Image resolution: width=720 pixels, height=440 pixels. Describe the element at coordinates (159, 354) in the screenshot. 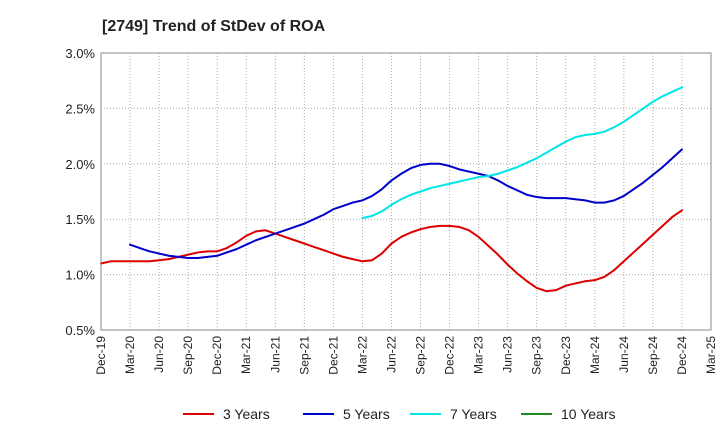

I see `x-tick-label: Jun-20` at that location.